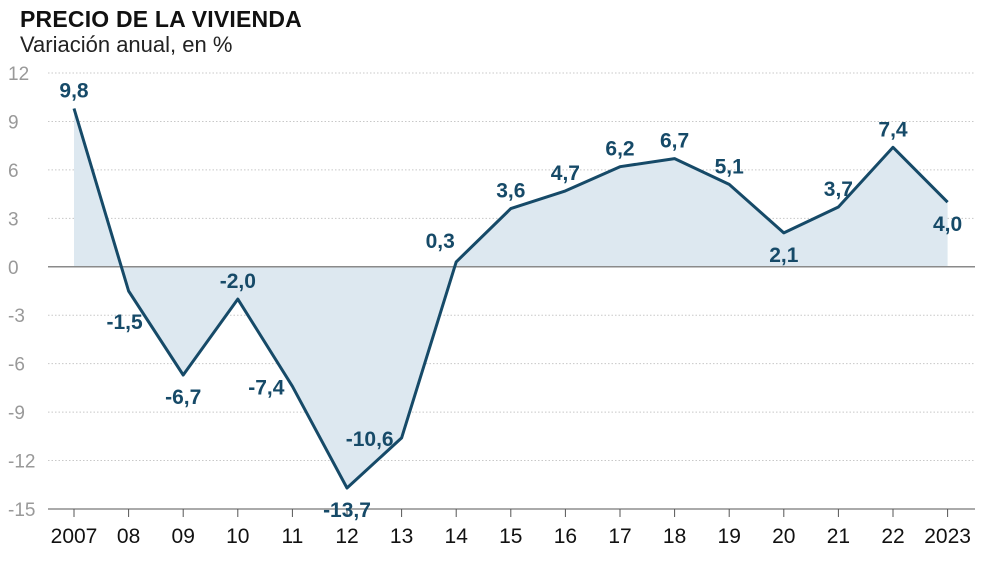 The width and height of the screenshot is (1000, 567). What do you see at coordinates (238, 281) in the screenshot?
I see `data-label: -2,0` at bounding box center [238, 281].